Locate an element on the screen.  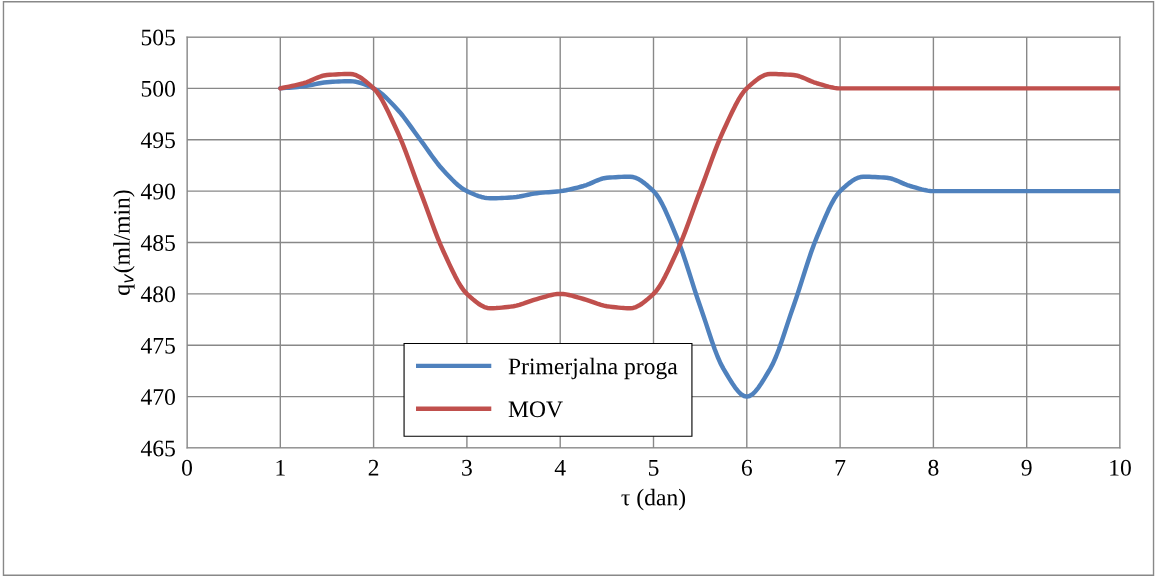
x-tick-label: 5 is located at coordinates (653, 468).